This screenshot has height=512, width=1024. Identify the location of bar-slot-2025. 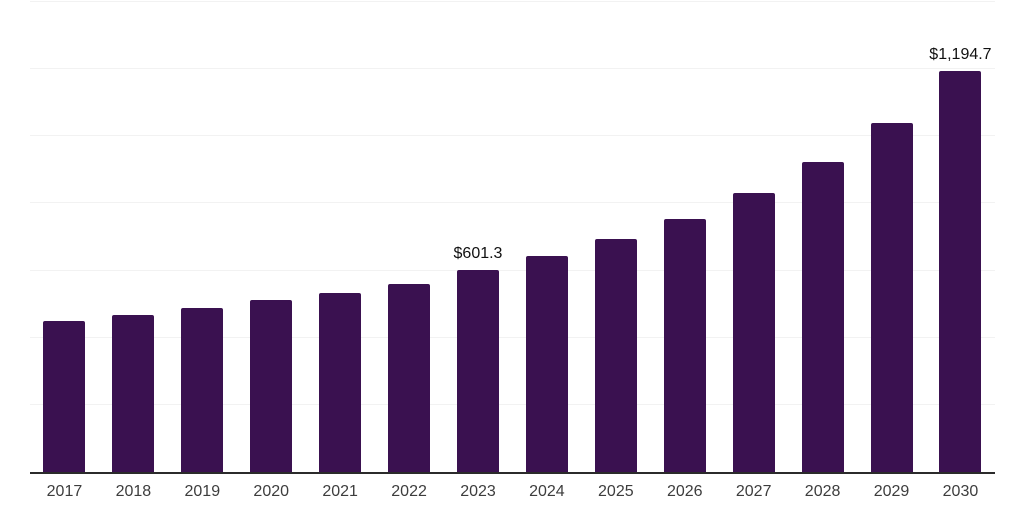
(615, 237).